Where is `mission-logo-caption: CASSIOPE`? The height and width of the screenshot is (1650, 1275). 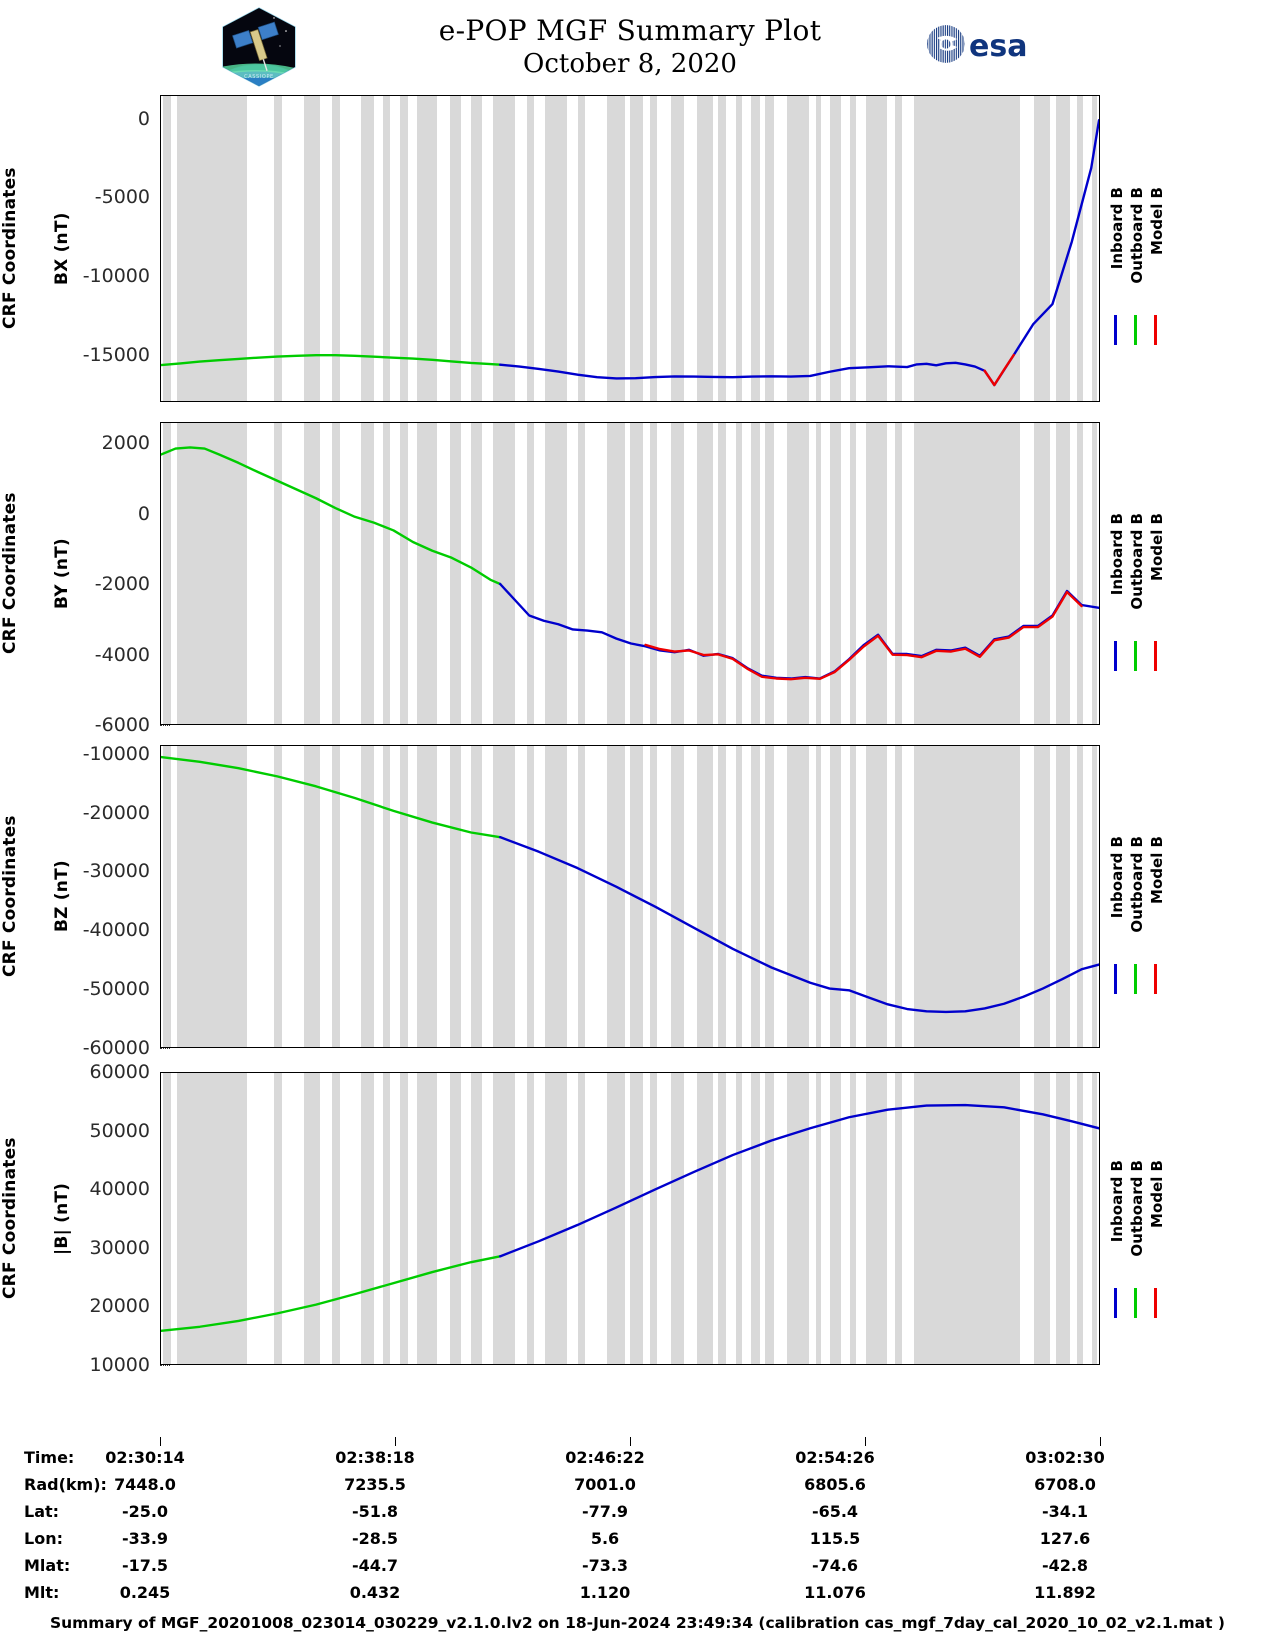 mission-logo-caption: CASSIOPE is located at coordinates (259, 77).